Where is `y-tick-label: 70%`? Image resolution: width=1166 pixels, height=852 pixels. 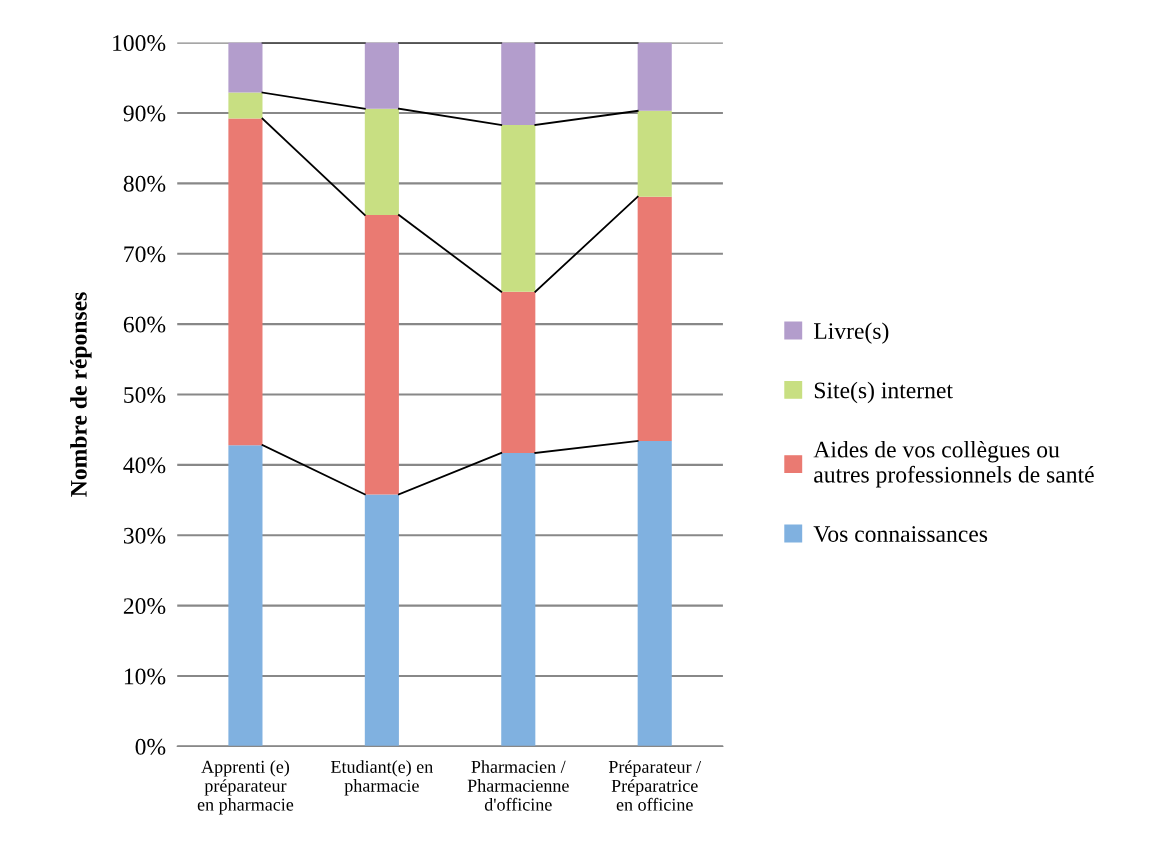 y-tick-label: 70% is located at coordinates (145, 254).